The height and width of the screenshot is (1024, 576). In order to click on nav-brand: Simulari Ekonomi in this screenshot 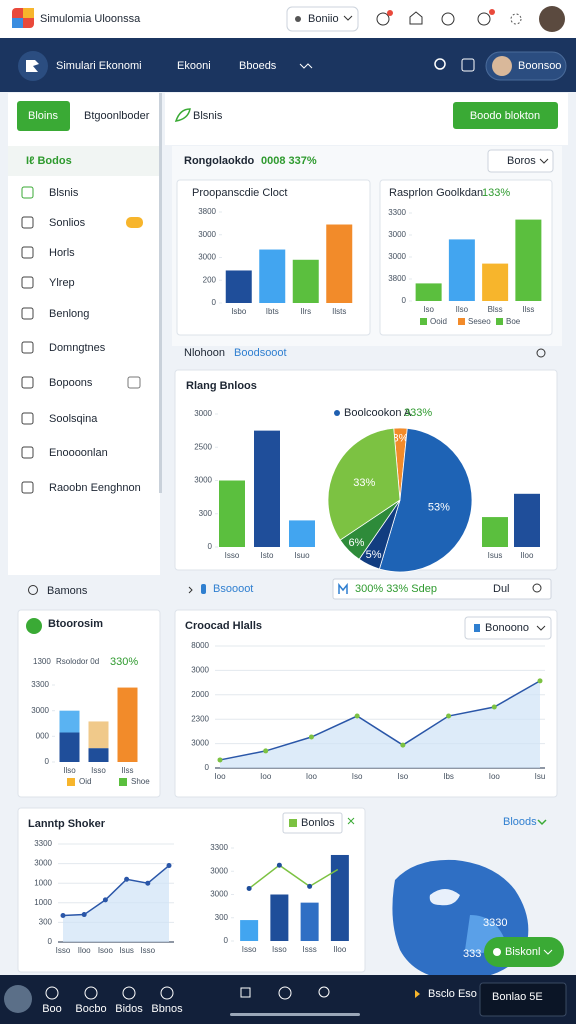, I will do `click(99, 66)`.